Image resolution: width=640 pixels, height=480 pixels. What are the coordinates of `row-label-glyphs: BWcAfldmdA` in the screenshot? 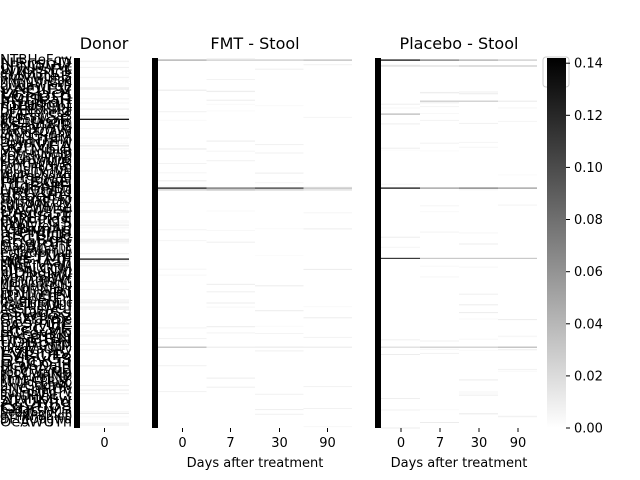 It's located at (36, 266).